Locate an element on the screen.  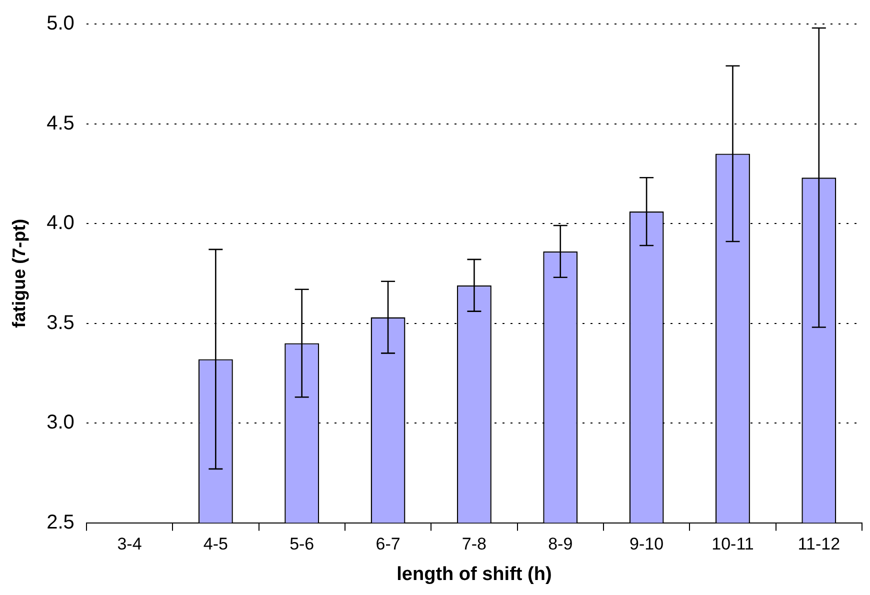
x-tick-label: 7-8 is located at coordinates (474, 544).